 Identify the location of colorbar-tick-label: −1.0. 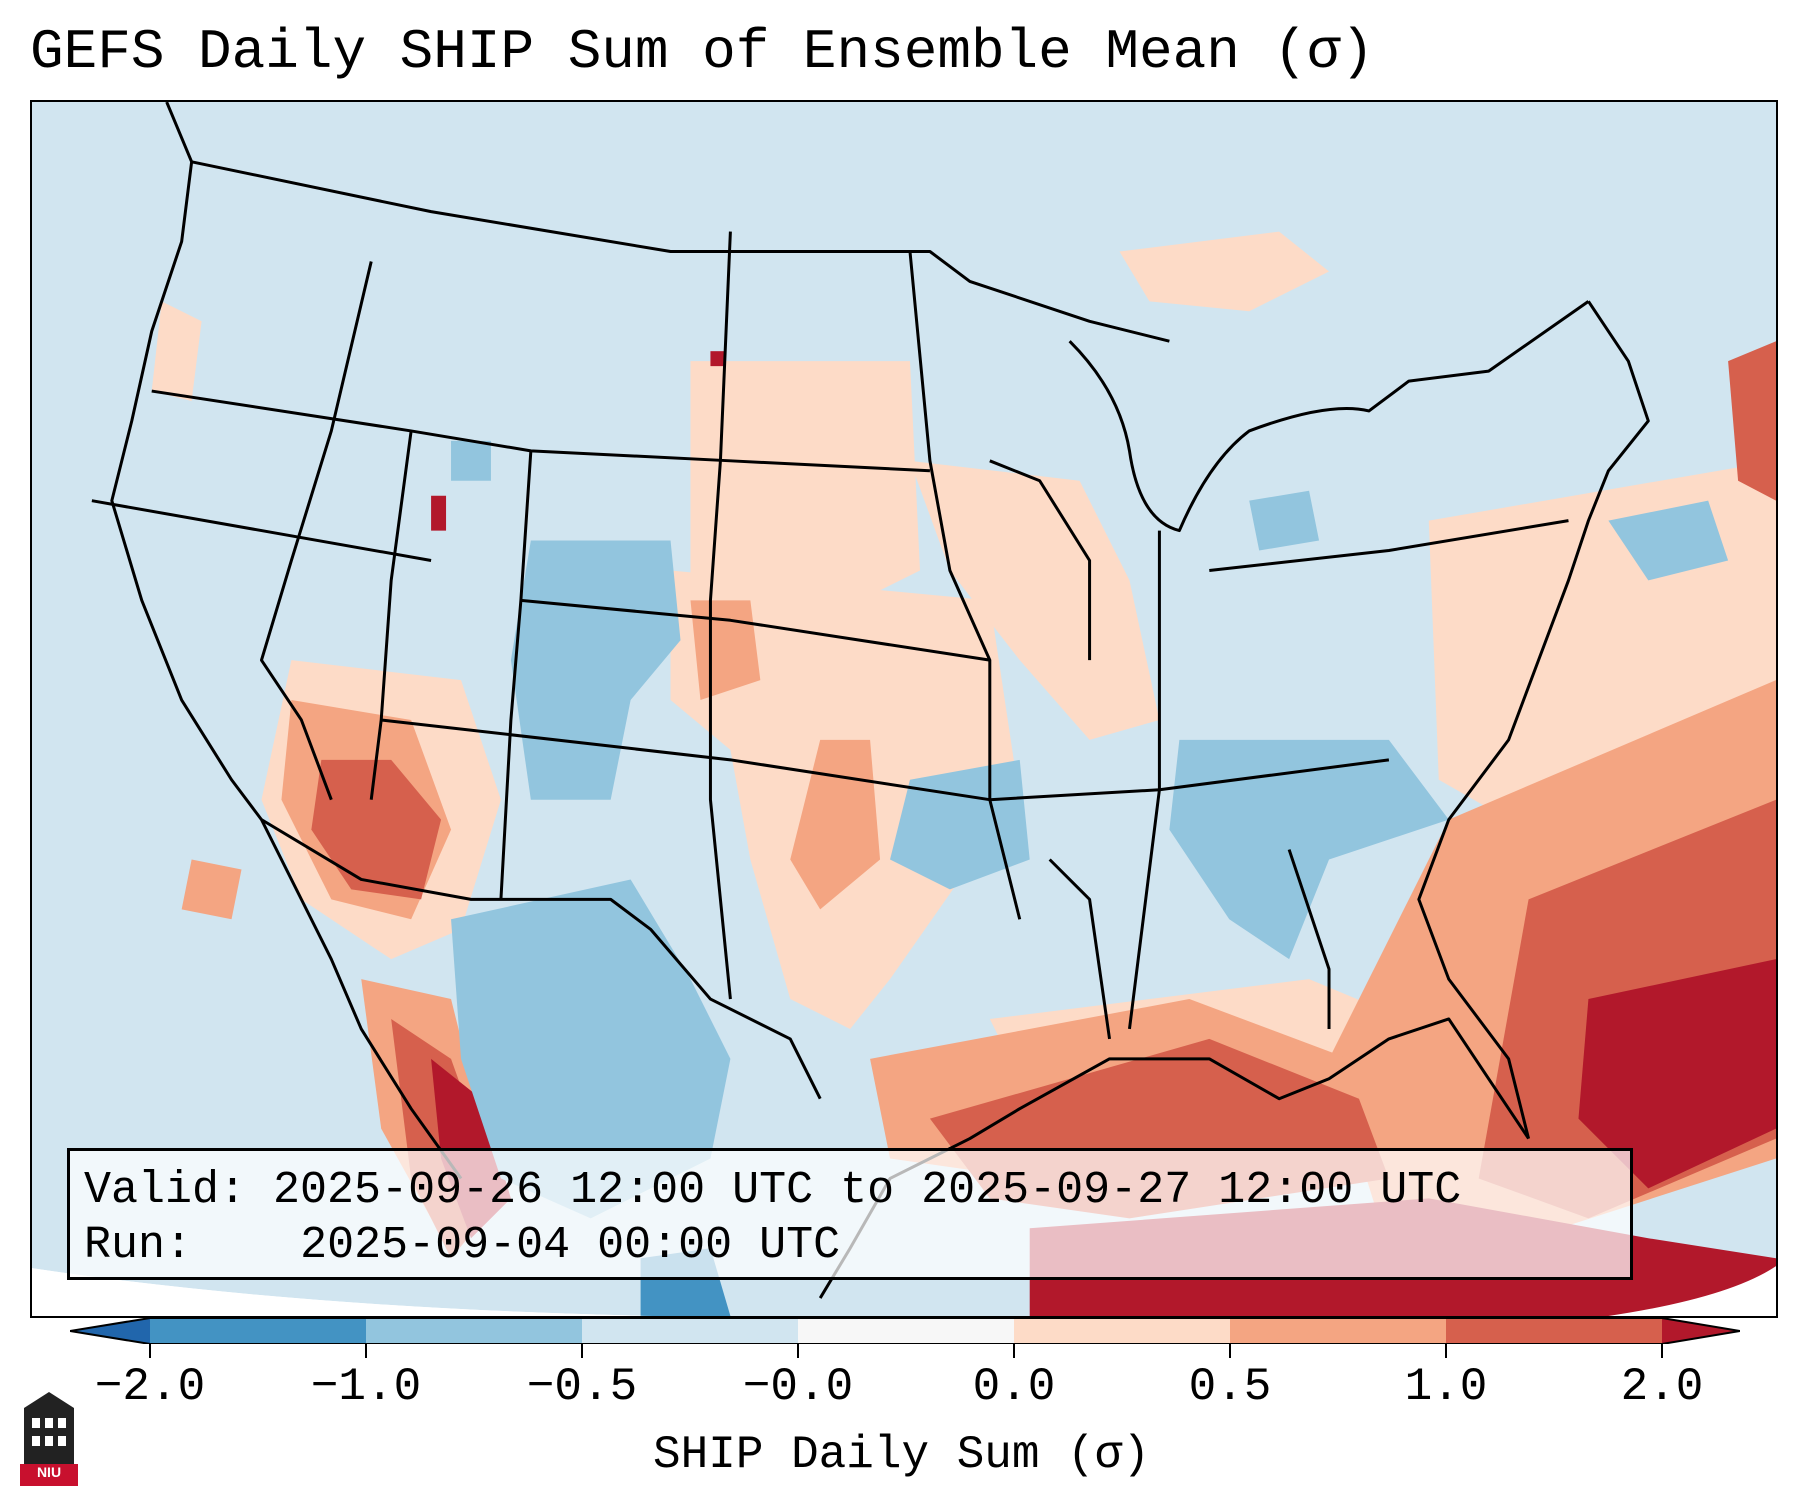
(366, 1387).